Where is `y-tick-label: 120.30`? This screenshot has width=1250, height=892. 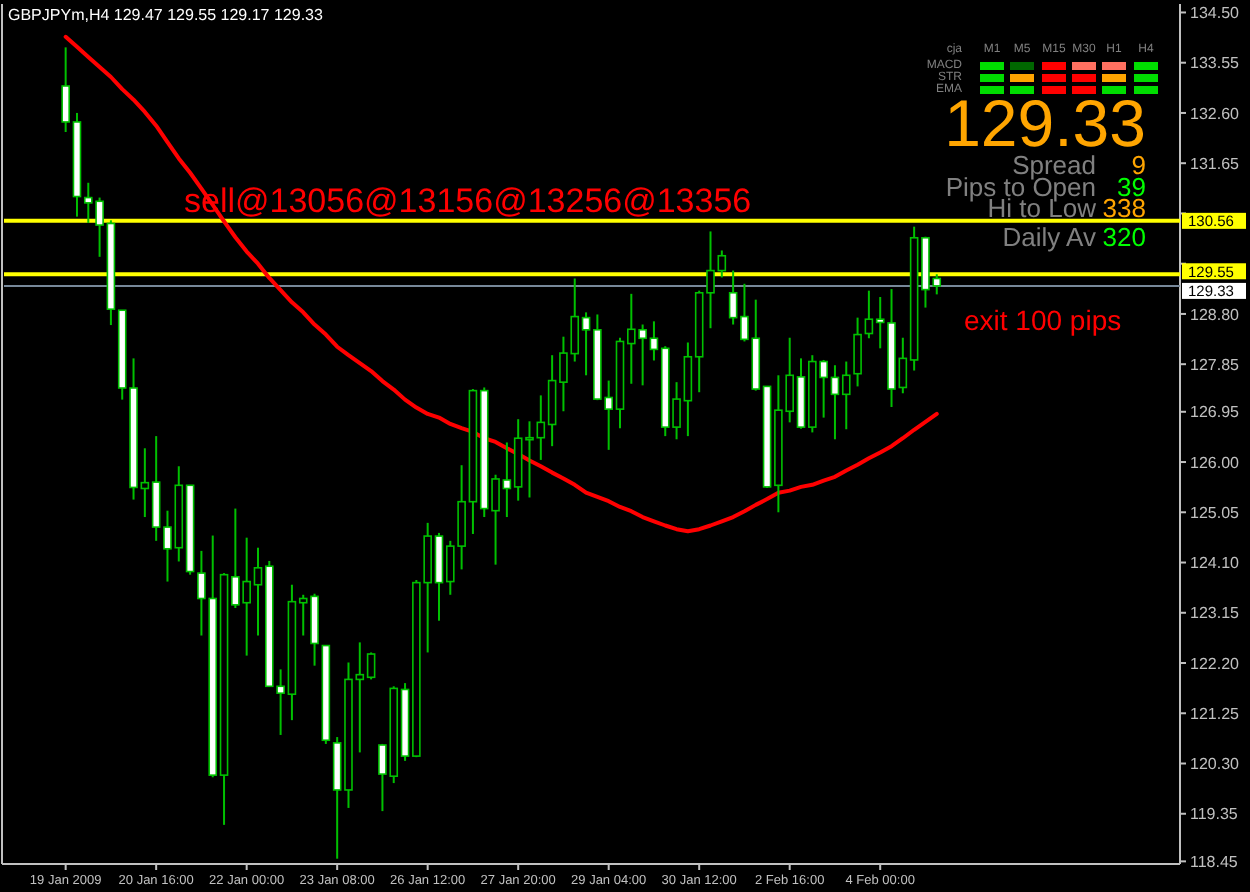 y-tick-label: 120.30 is located at coordinates (1215, 764).